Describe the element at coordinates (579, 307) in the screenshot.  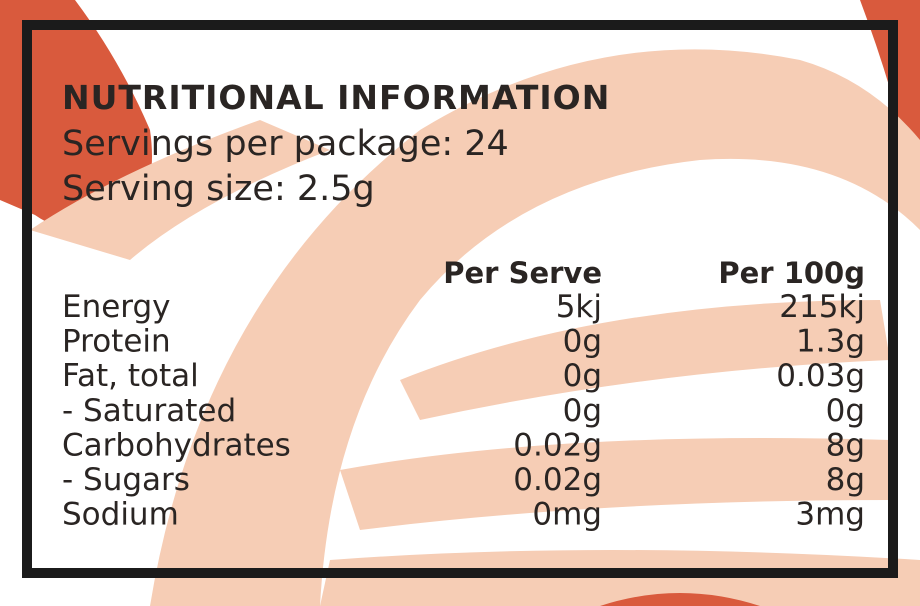
I see `nutrient-value: 5kj` at that location.